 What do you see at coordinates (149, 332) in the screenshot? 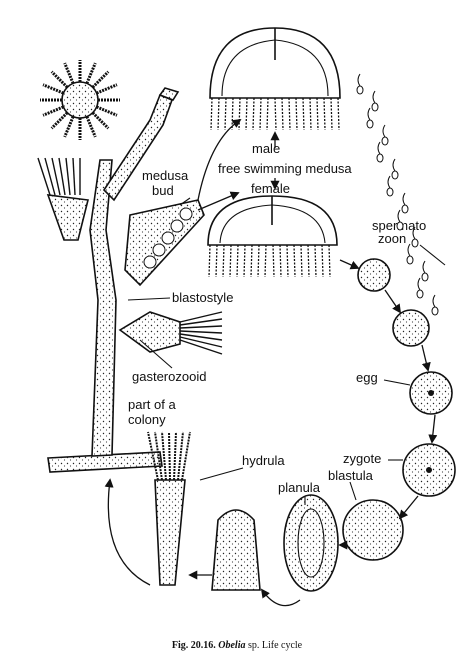
I see `gasterozooid-body` at bounding box center [149, 332].